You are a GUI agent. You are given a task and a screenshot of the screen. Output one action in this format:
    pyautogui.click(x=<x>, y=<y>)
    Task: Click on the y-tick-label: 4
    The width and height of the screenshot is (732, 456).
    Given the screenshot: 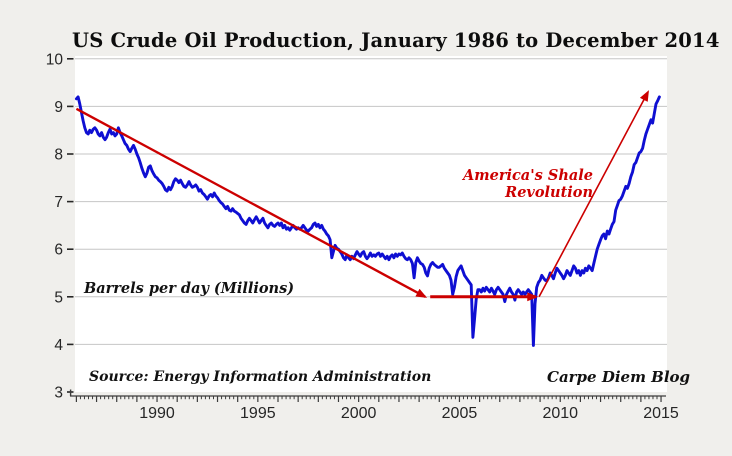 What is the action you would take?
    pyautogui.click(x=58, y=345)
    